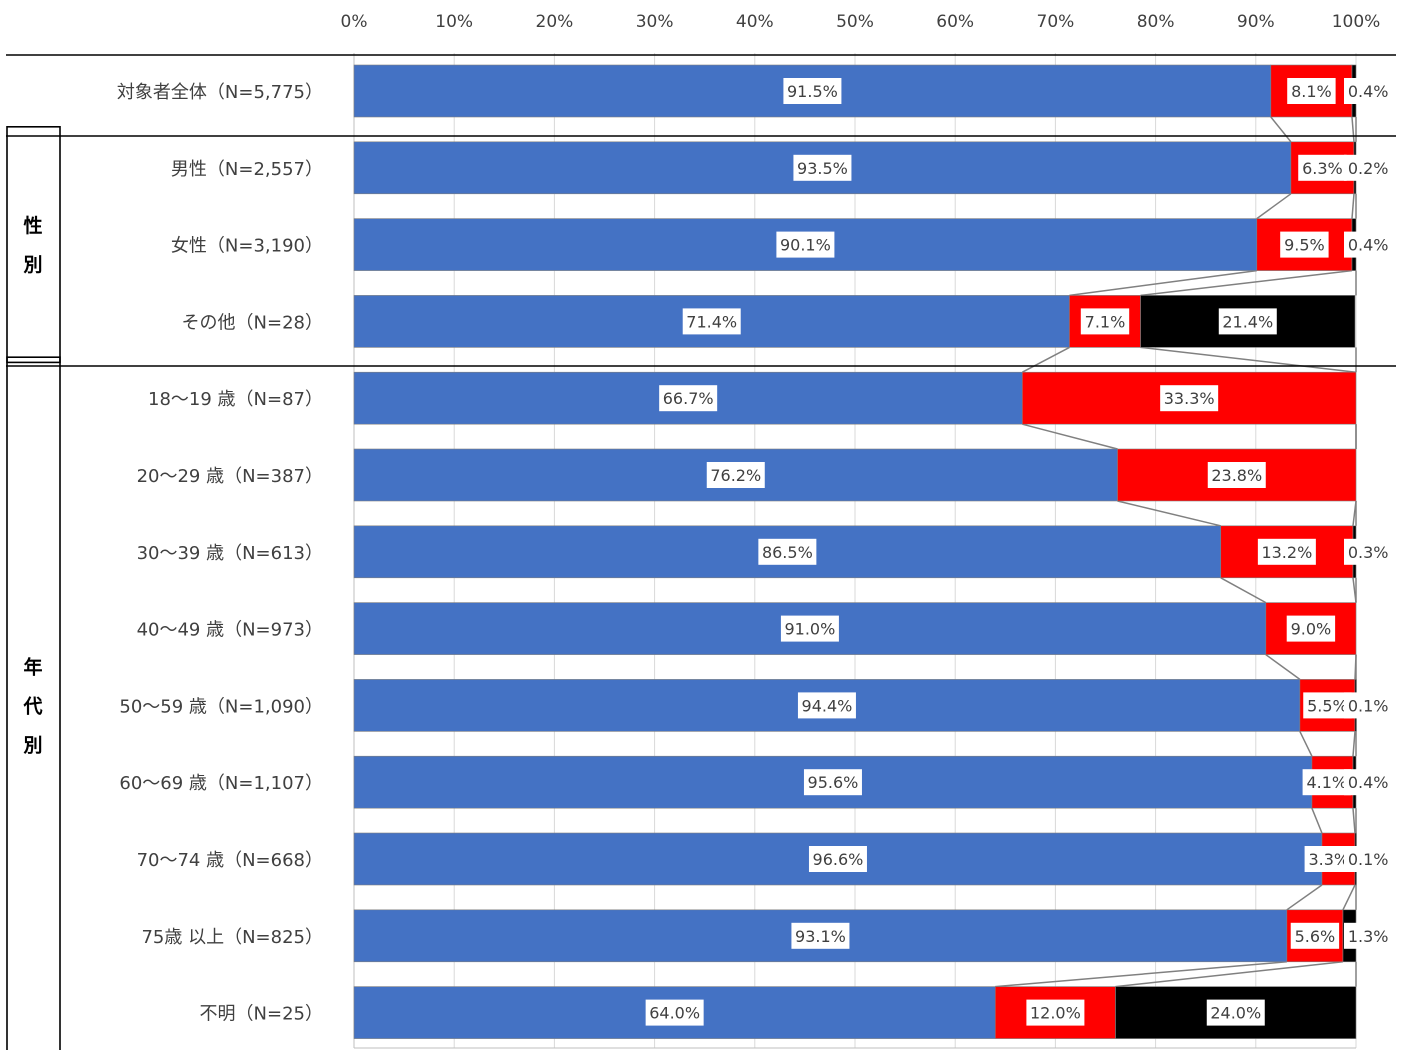  Describe the element at coordinates (1156, 22) in the screenshot. I see `x-tick-label: 80%` at that location.